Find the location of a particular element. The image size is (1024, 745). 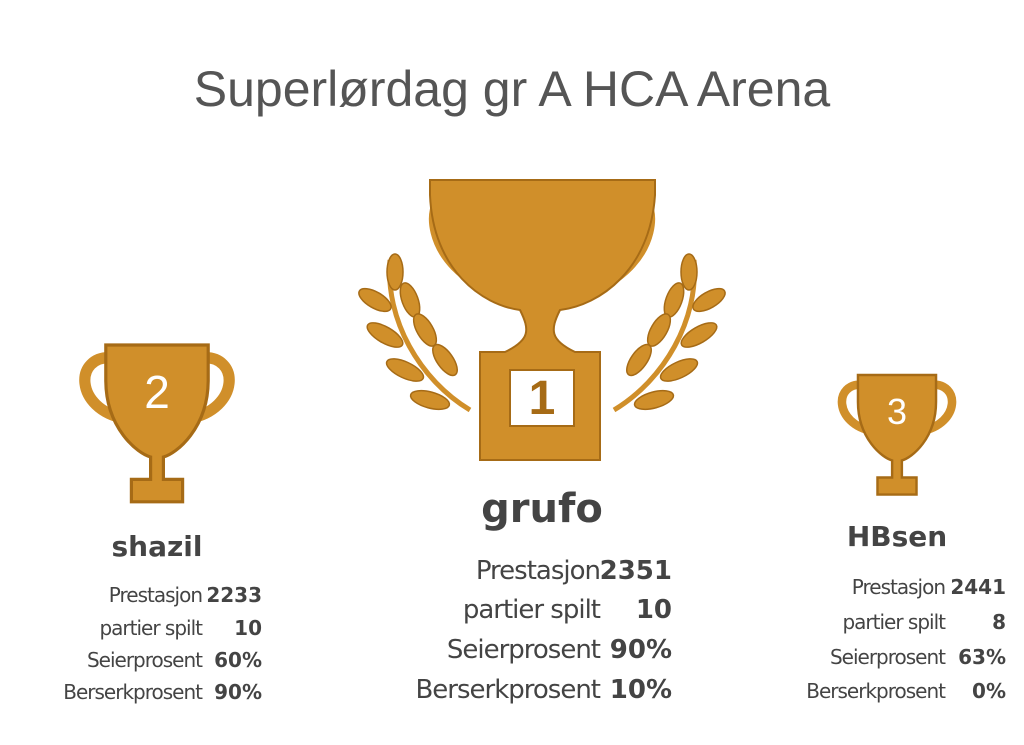

trophy-third is located at coordinates (897, 434).